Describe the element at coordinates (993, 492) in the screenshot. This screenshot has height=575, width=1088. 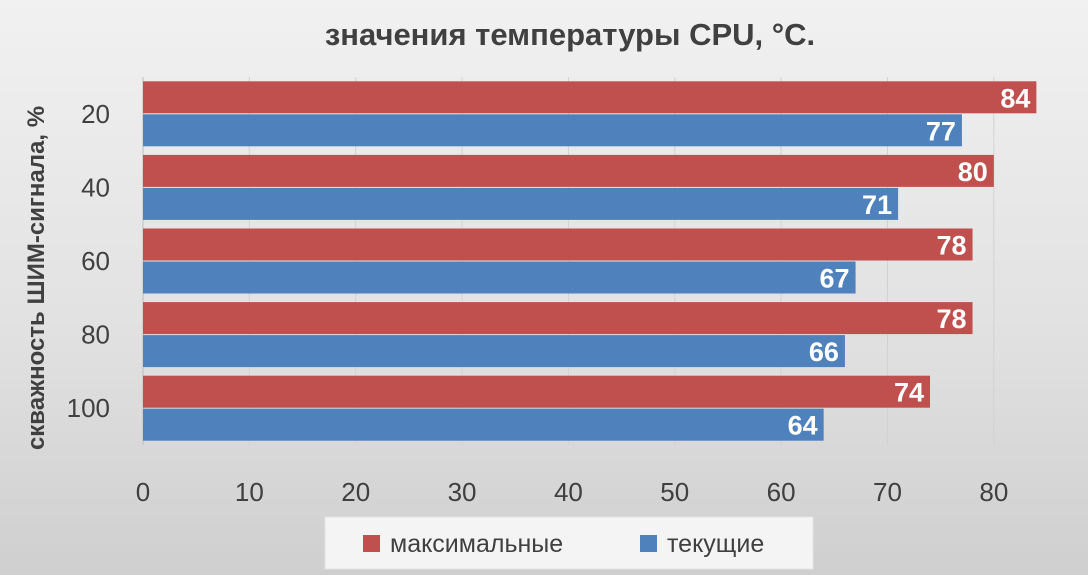
I see `x-tick-label: 80` at that location.